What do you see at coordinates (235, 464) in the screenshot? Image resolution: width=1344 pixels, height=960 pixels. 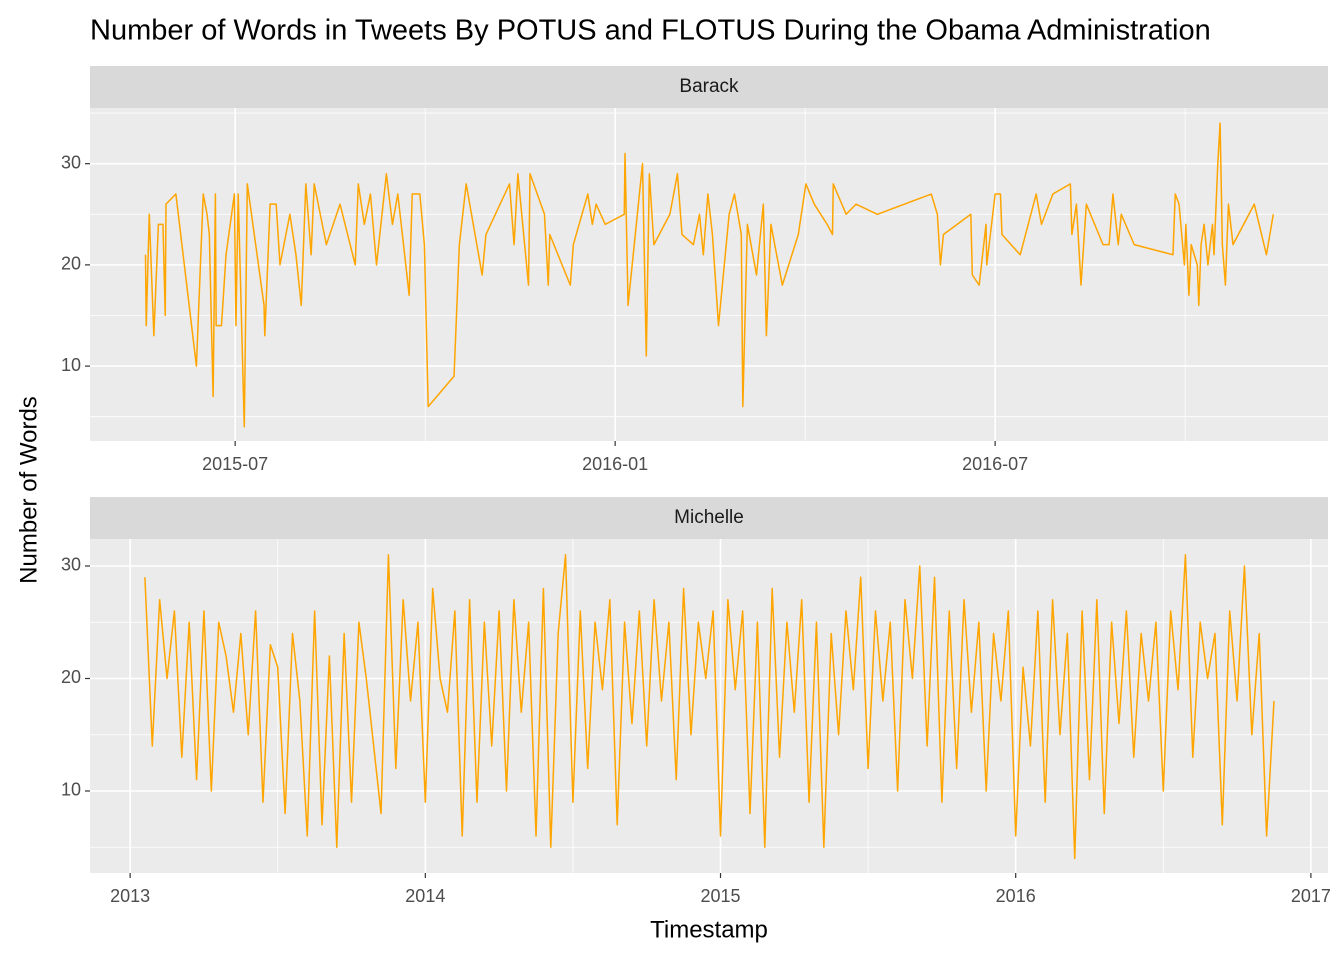 I see `x-tick-label: 2015-07` at bounding box center [235, 464].